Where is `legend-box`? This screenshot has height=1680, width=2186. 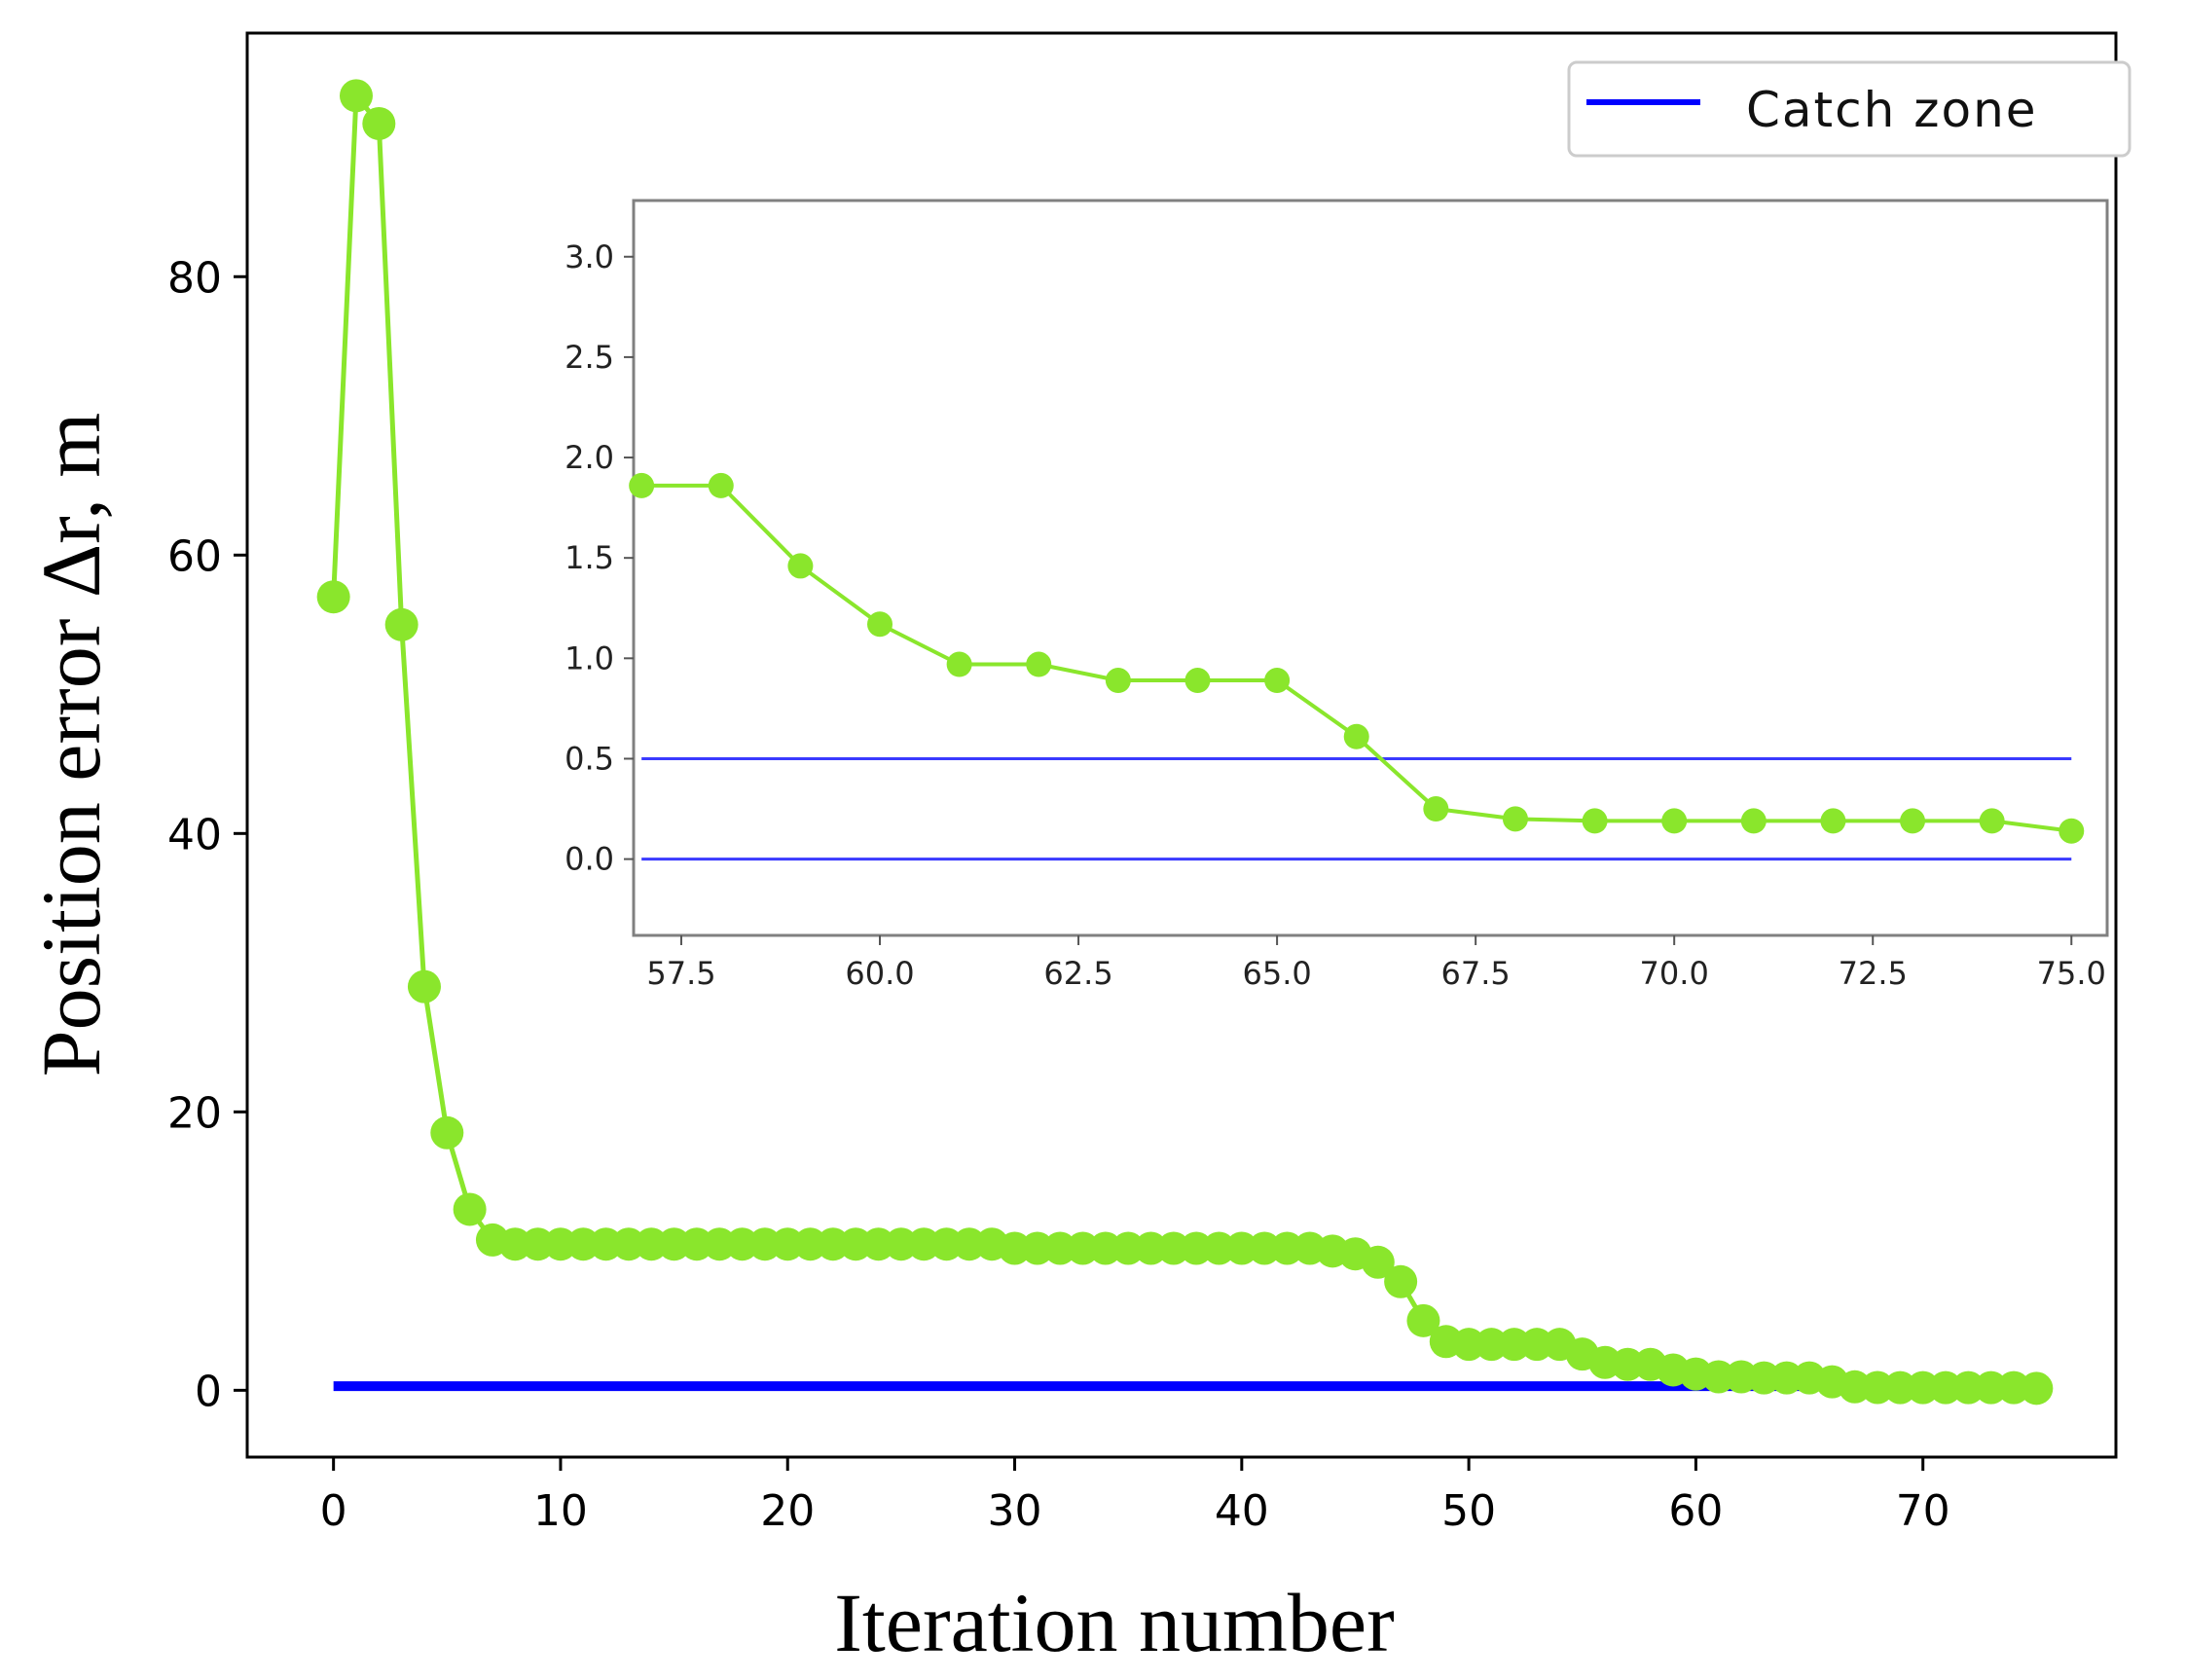 legend-box is located at coordinates (1849, 109).